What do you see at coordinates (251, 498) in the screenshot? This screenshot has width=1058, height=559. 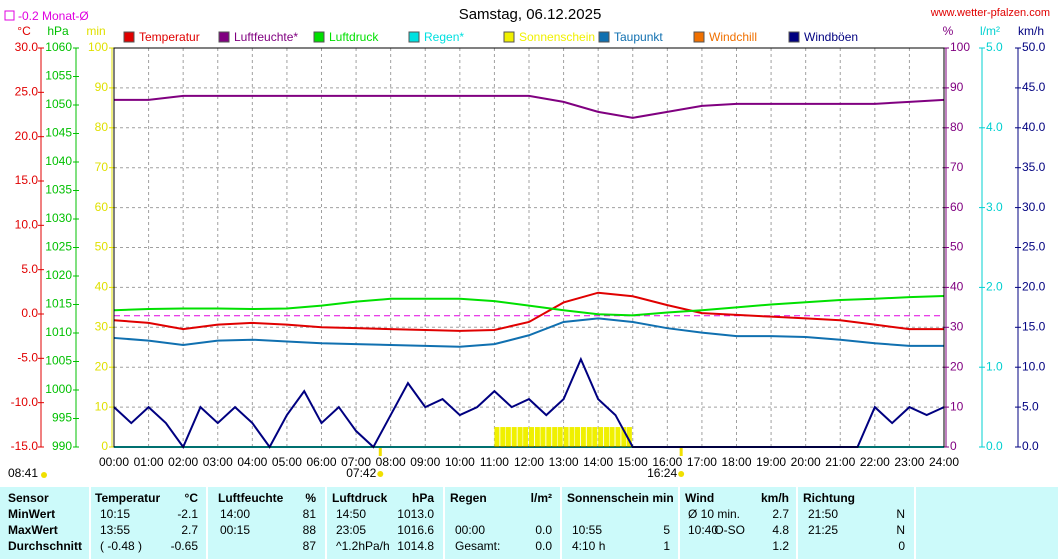 I see `table-header: Luftfeuchte` at bounding box center [251, 498].